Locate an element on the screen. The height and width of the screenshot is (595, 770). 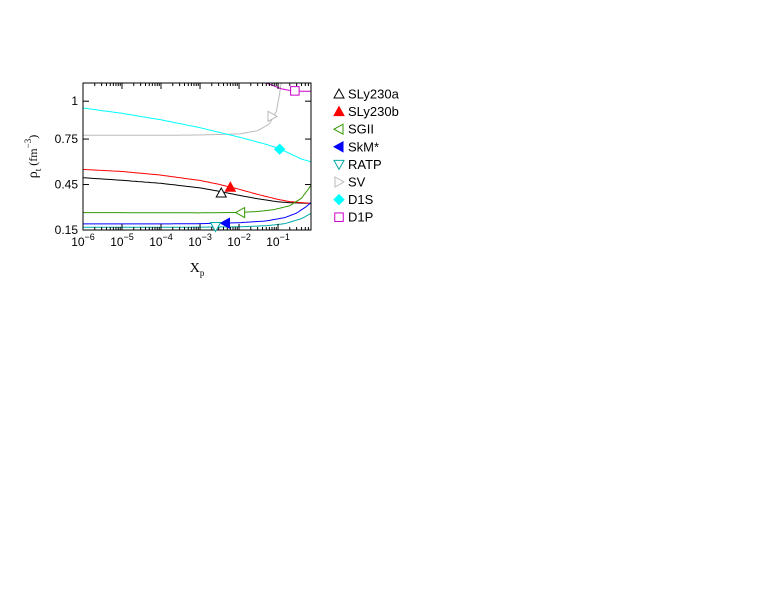
y-axis-label-sub: t is located at coordinates (38, 169).